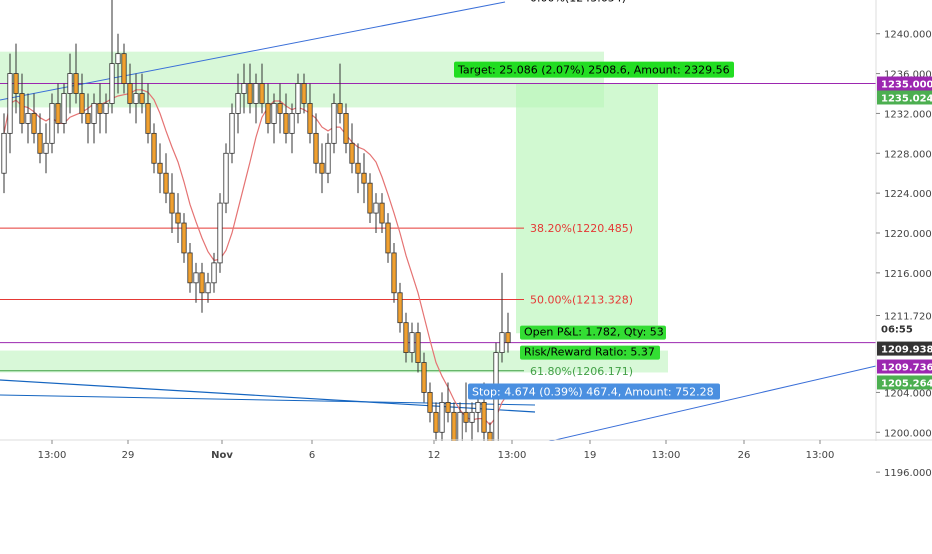  I want to click on price-tag-1: 1235.024, so click(904, 97).